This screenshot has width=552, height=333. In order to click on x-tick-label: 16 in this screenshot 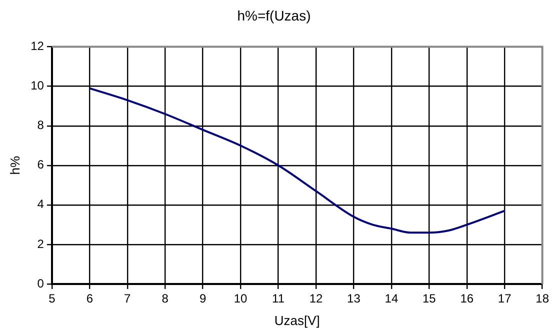, I will do `click(467, 299)`.